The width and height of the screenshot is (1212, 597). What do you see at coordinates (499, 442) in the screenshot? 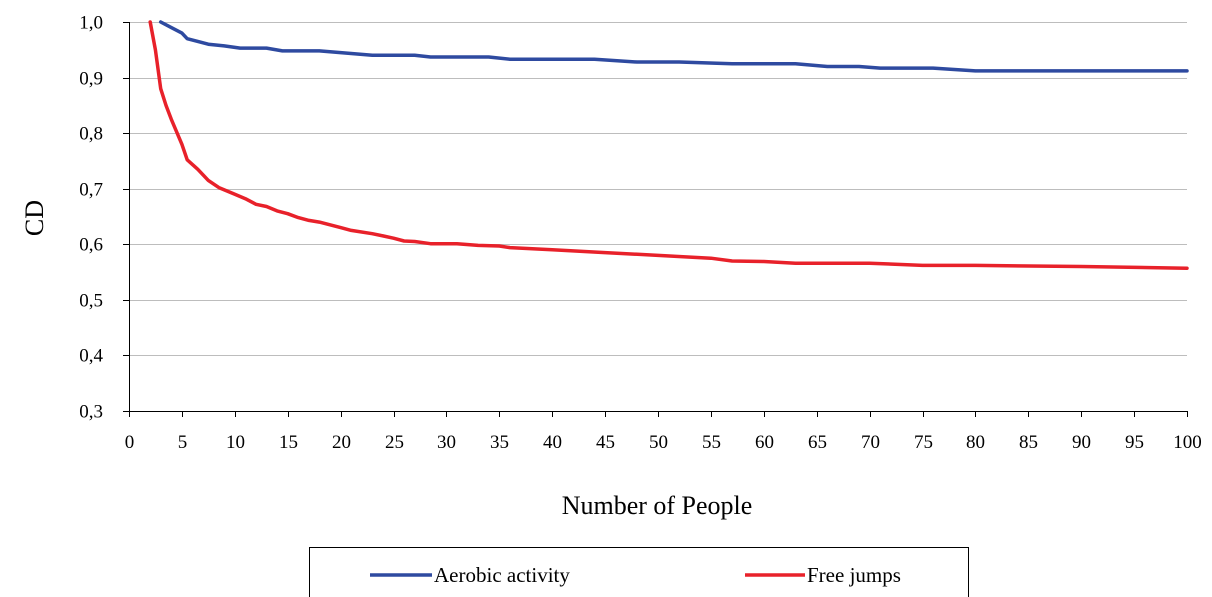
I see `x-tick-label-7: 35` at bounding box center [499, 442].